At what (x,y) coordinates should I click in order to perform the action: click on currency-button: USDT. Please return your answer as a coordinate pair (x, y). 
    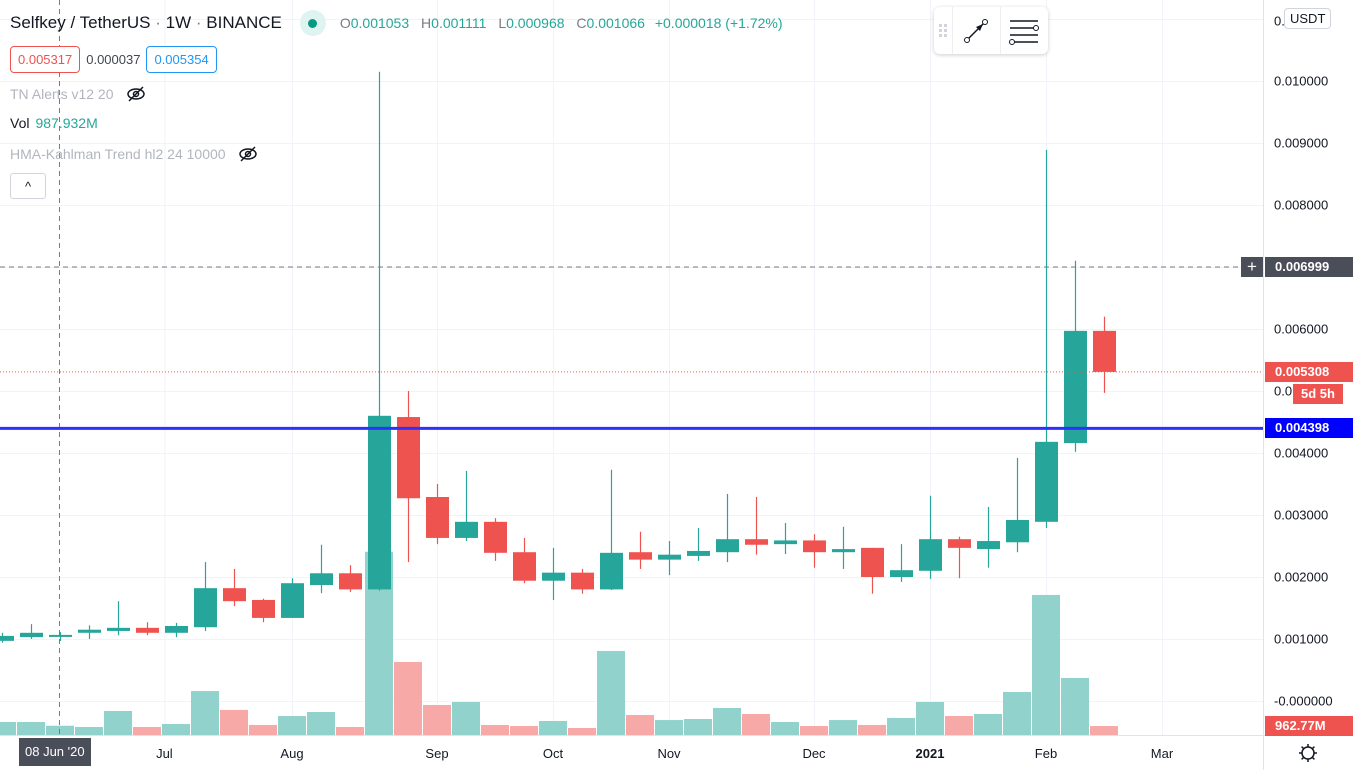
    Looking at the image, I should click on (1308, 18).